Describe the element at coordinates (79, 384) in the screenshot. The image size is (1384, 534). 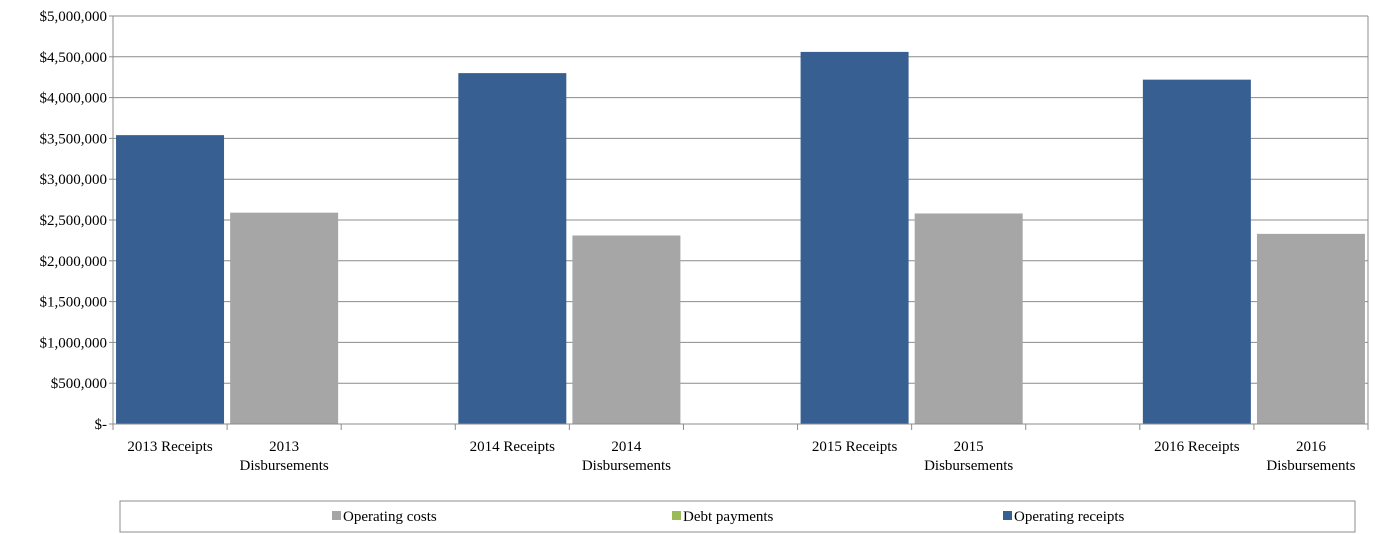
I see `y-tick-label: $500,000` at that location.